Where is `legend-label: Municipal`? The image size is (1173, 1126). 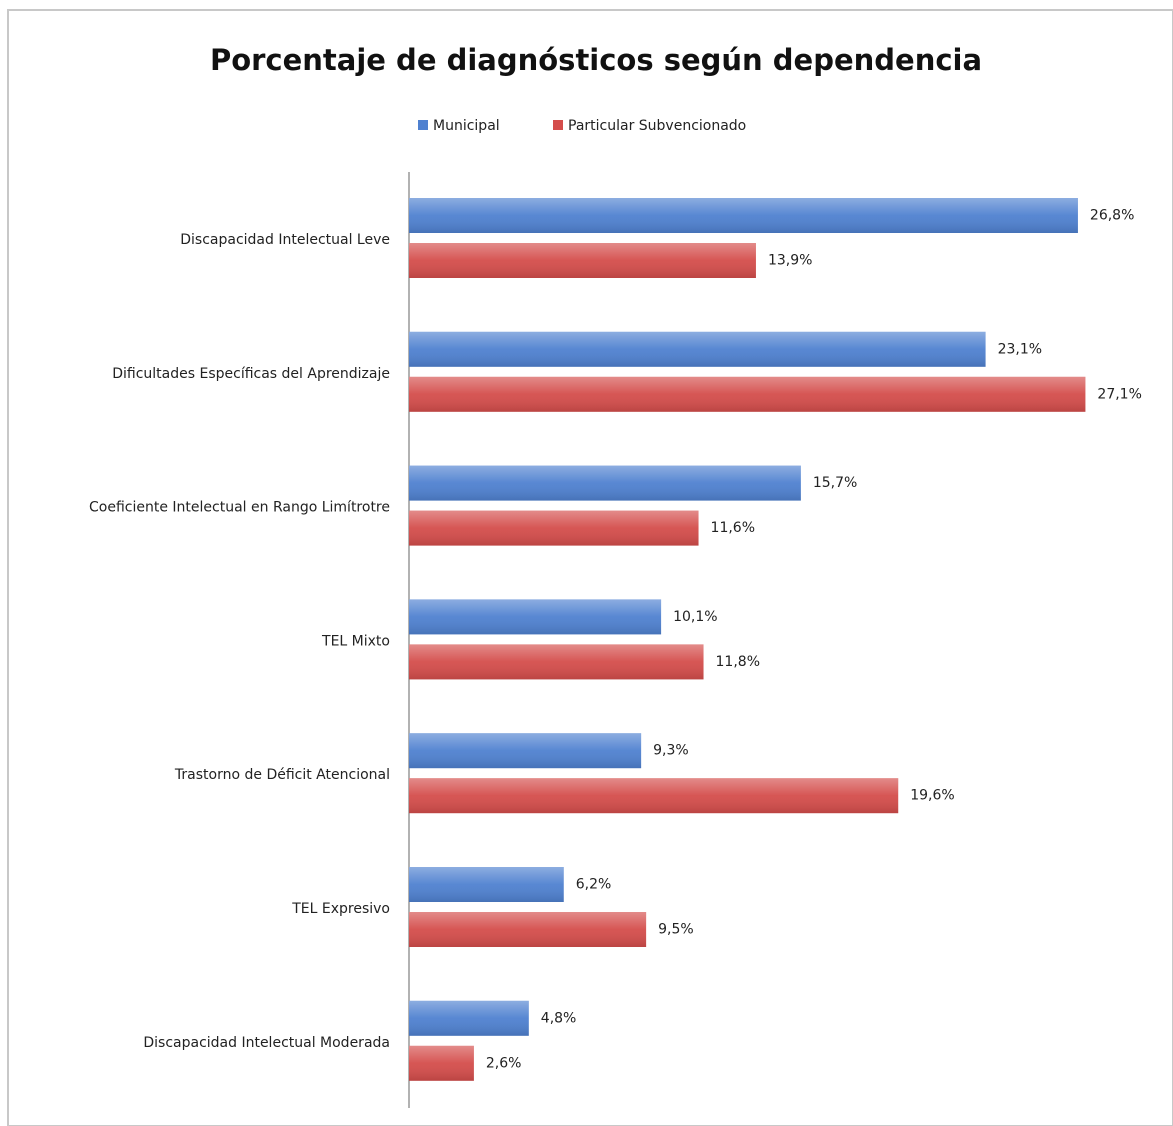
legend-label: Municipal is located at coordinates (466, 126).